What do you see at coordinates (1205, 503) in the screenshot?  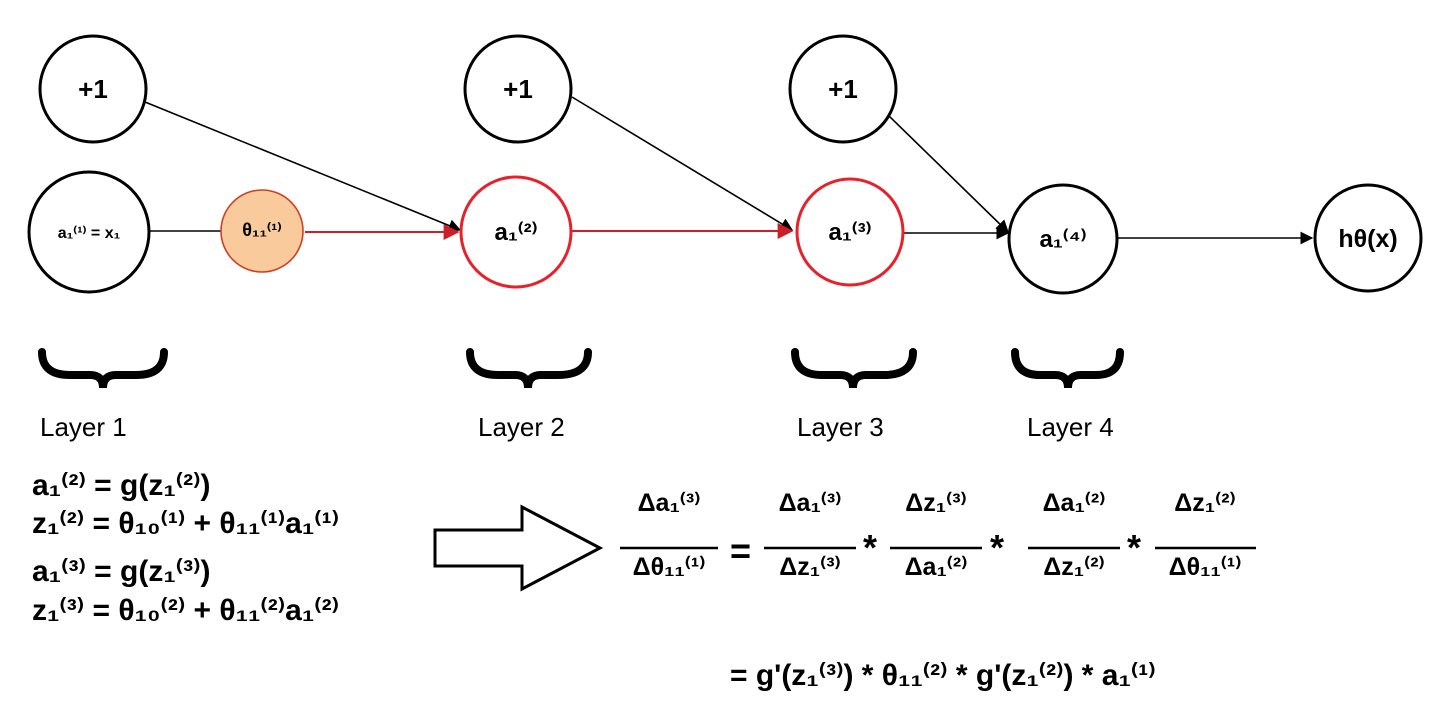 I see `fraction-factor-4-numerator: Δz₁⁽²⁾` at bounding box center [1205, 503].